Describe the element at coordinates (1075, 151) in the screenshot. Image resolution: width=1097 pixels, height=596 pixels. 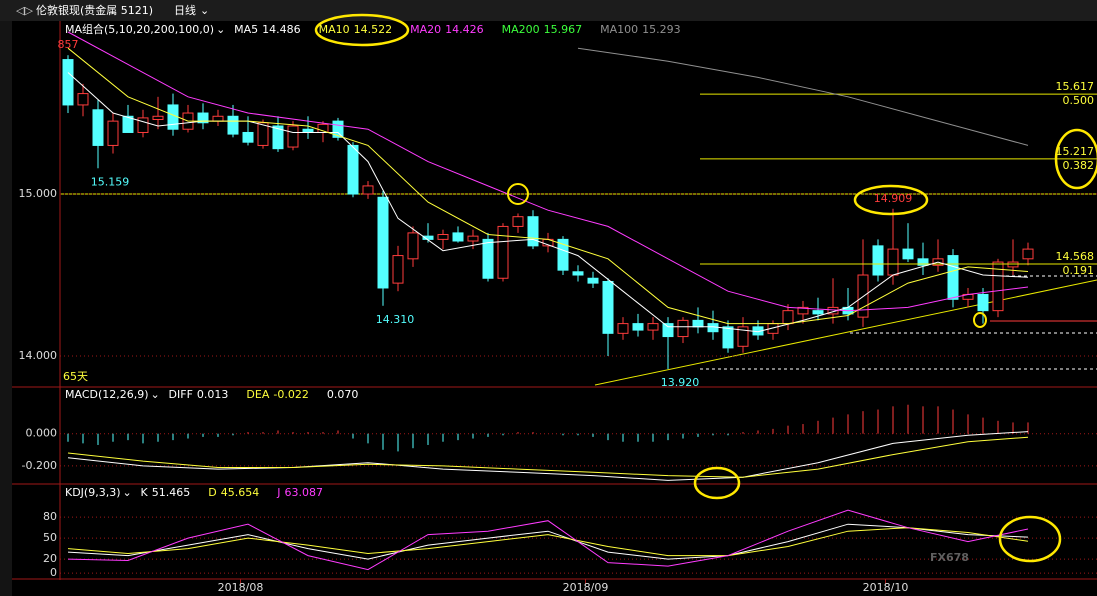
I see `fib-price: 15.217` at that location.